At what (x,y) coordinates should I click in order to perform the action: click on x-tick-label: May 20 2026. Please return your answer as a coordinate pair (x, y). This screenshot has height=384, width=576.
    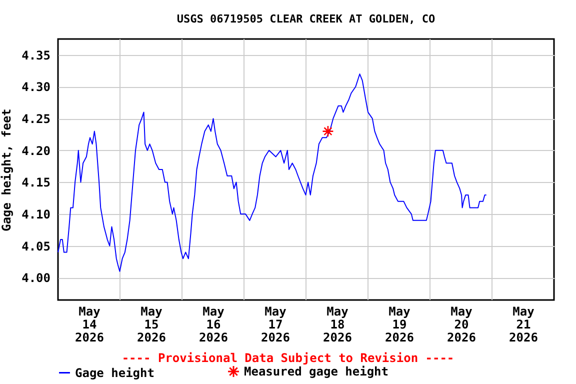
    Looking at the image, I should click on (461, 324).